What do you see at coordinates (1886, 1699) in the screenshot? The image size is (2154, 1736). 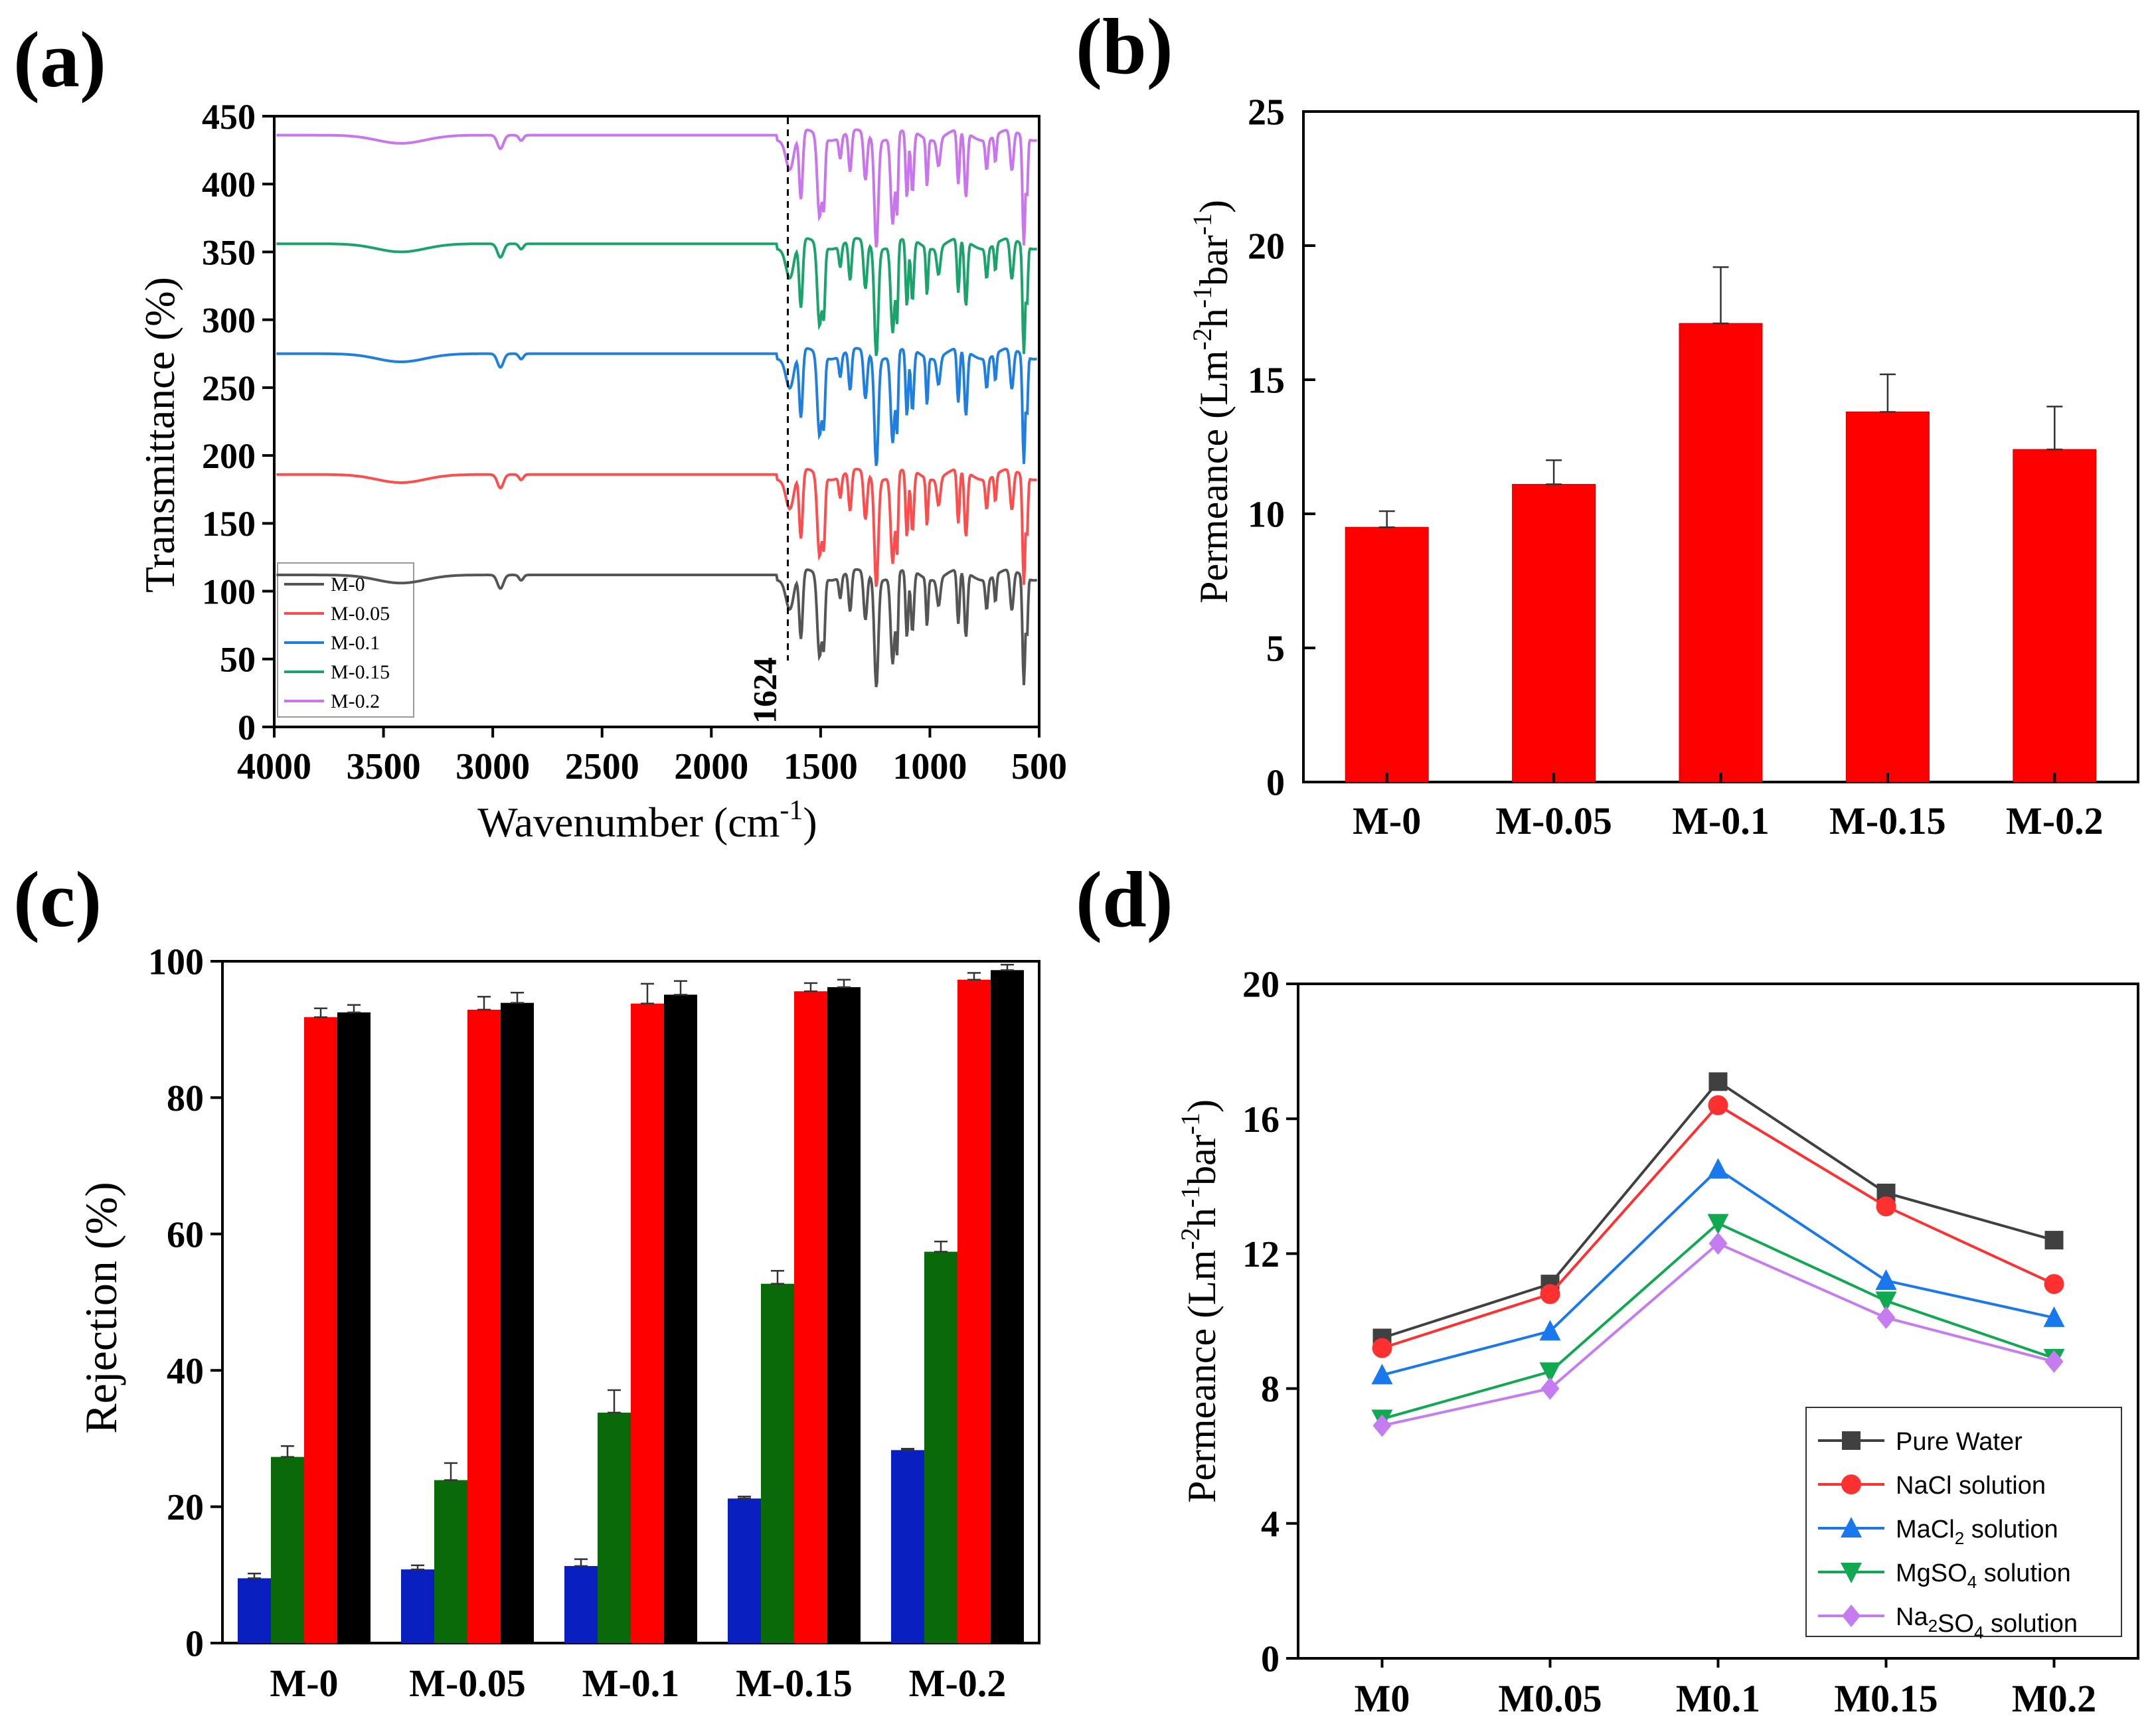 I see `panel-d-x-tick-label: M0.15` at bounding box center [1886, 1699].